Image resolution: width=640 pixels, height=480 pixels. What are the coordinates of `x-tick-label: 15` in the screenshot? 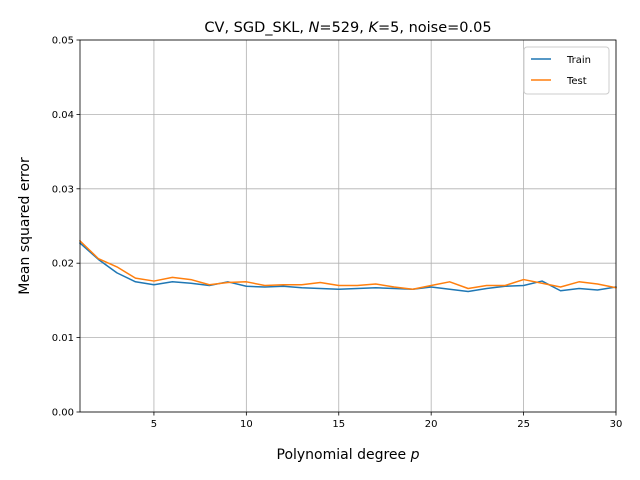 It's located at (338, 424).